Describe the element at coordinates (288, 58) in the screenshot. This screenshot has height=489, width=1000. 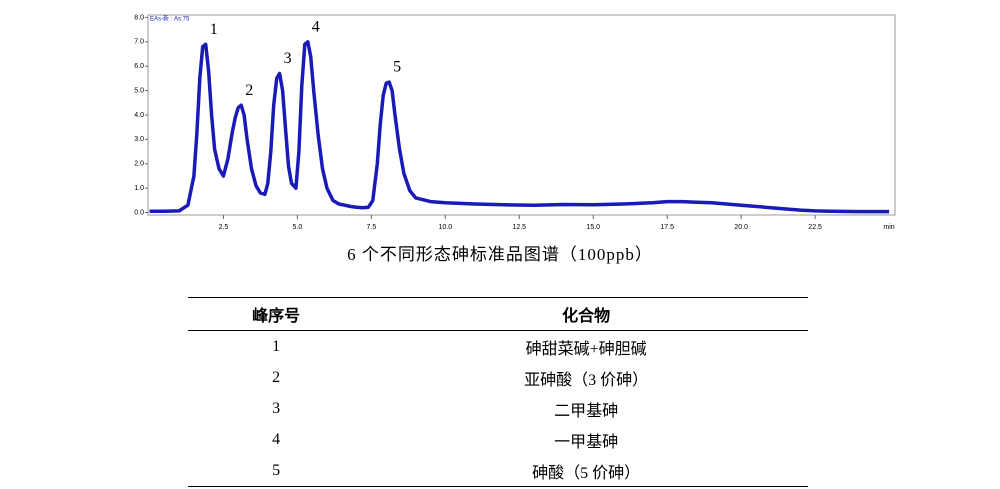
I see `peak-label: 3` at that location.